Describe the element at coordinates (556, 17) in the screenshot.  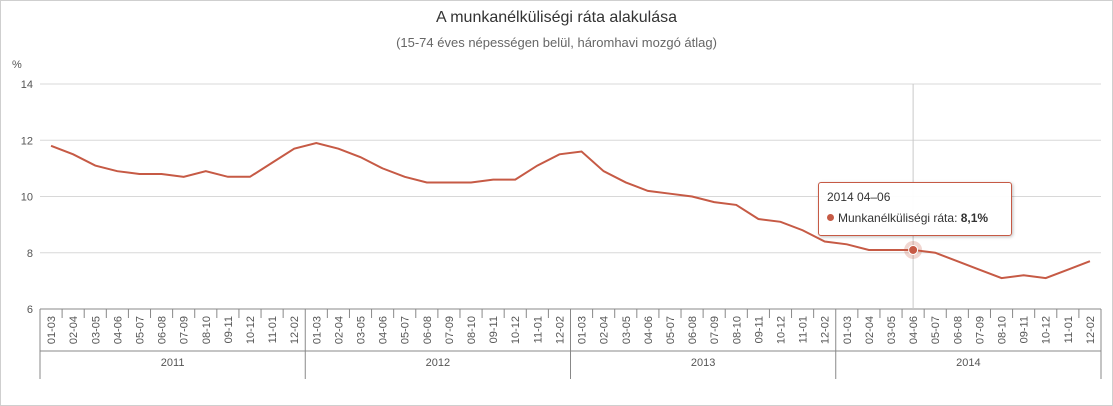
I see `chart-title: A munkanélküliségi ráta alakulása` at that location.